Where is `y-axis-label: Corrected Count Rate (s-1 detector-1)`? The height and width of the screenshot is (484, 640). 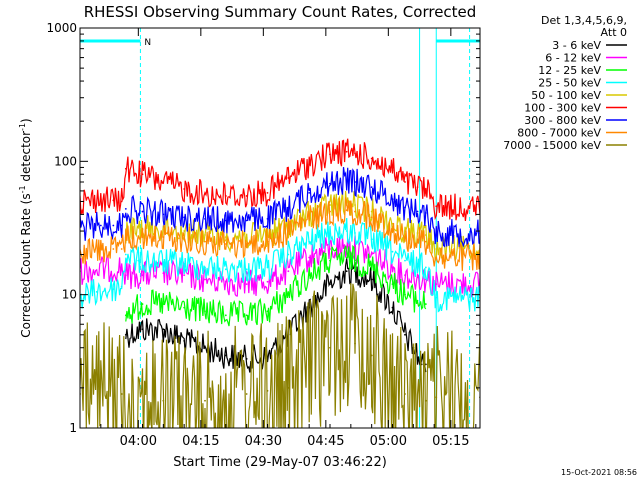
y-axis-label: Corrected Count Rate (s-1 detector-1) is located at coordinates (25, 227).